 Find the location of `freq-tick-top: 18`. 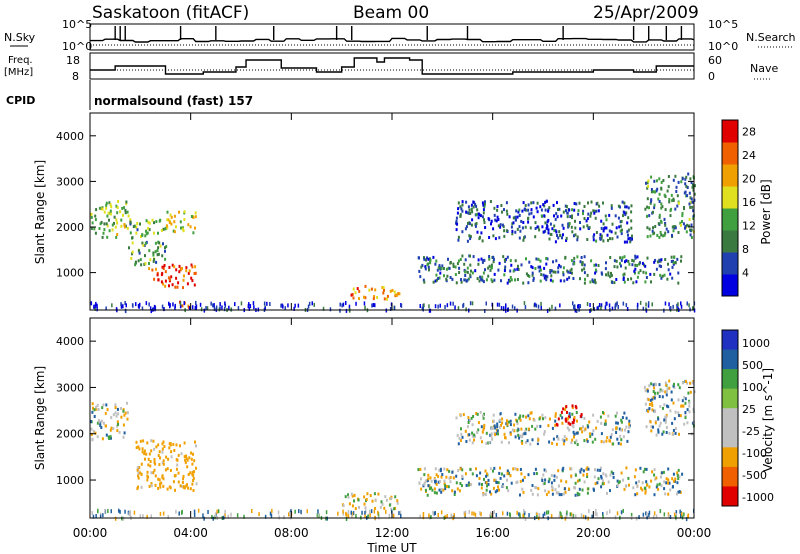

freq-tick-top: 18 is located at coordinates (73, 60).